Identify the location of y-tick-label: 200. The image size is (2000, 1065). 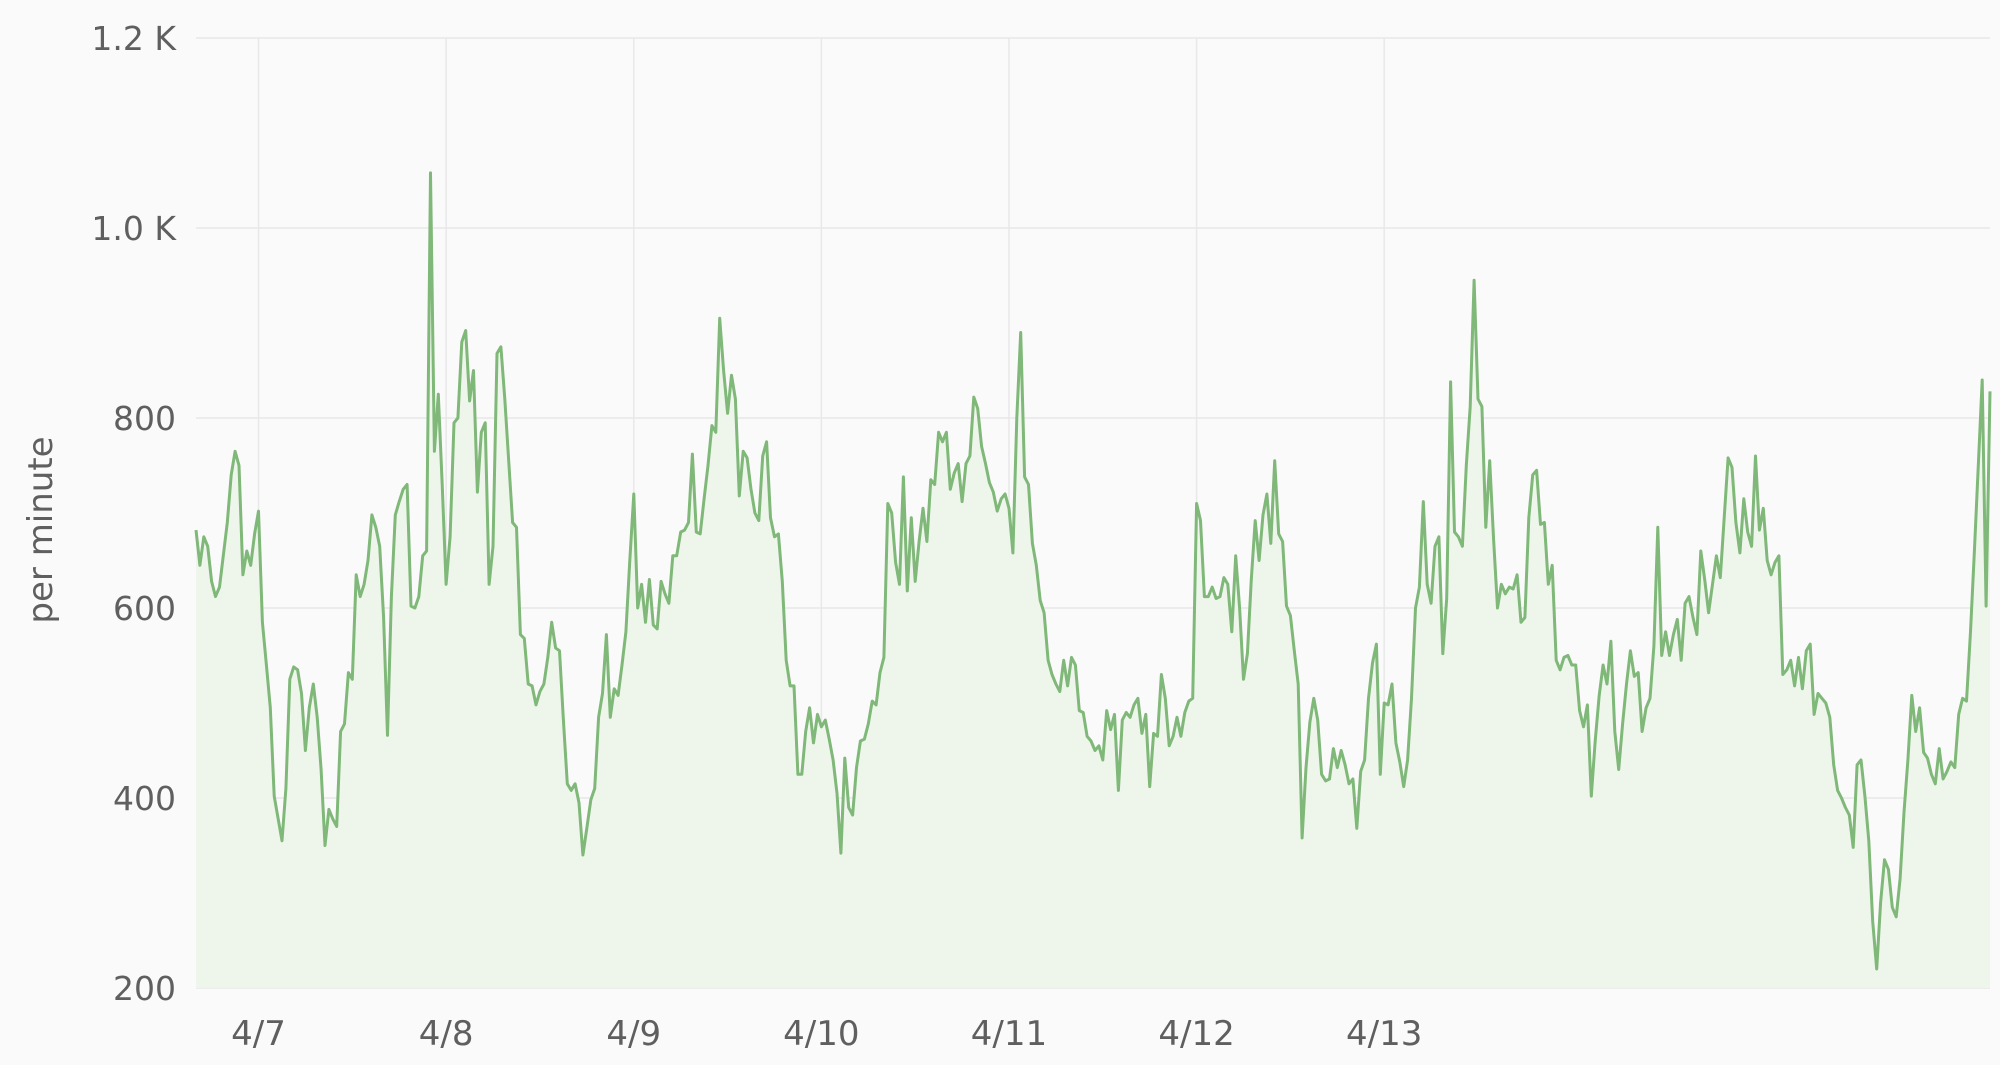
(144, 988).